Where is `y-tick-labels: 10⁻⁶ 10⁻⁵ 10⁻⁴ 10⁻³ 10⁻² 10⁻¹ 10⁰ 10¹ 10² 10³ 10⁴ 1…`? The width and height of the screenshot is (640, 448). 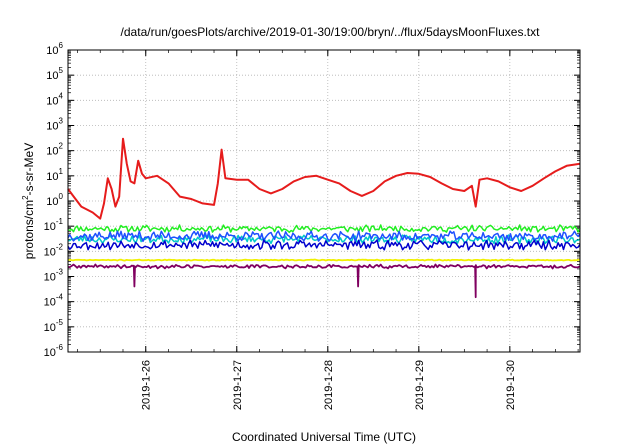 y-tick-labels: 10⁻⁶ 10⁻⁵ 10⁻⁴ 10⁻³ 10⁻² 10⁻¹ 10⁰ 10¹ 10² 10³ 10⁴ 1… is located at coordinates (54, 200).